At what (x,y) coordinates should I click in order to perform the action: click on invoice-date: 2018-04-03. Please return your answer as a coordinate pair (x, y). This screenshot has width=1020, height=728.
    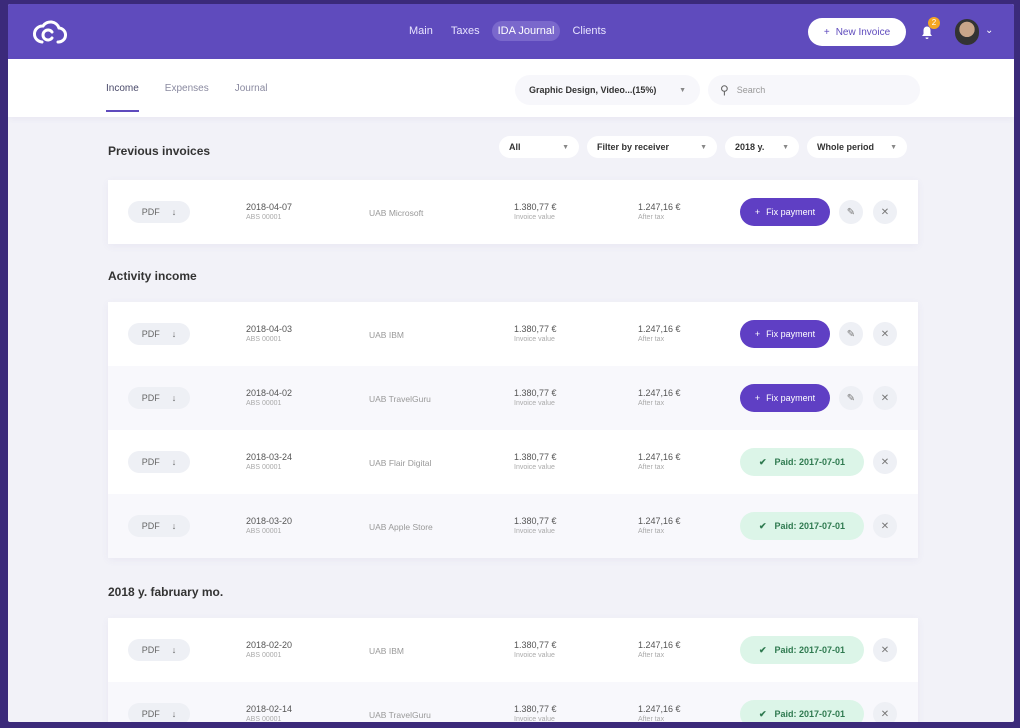
    Looking at the image, I should click on (269, 329).